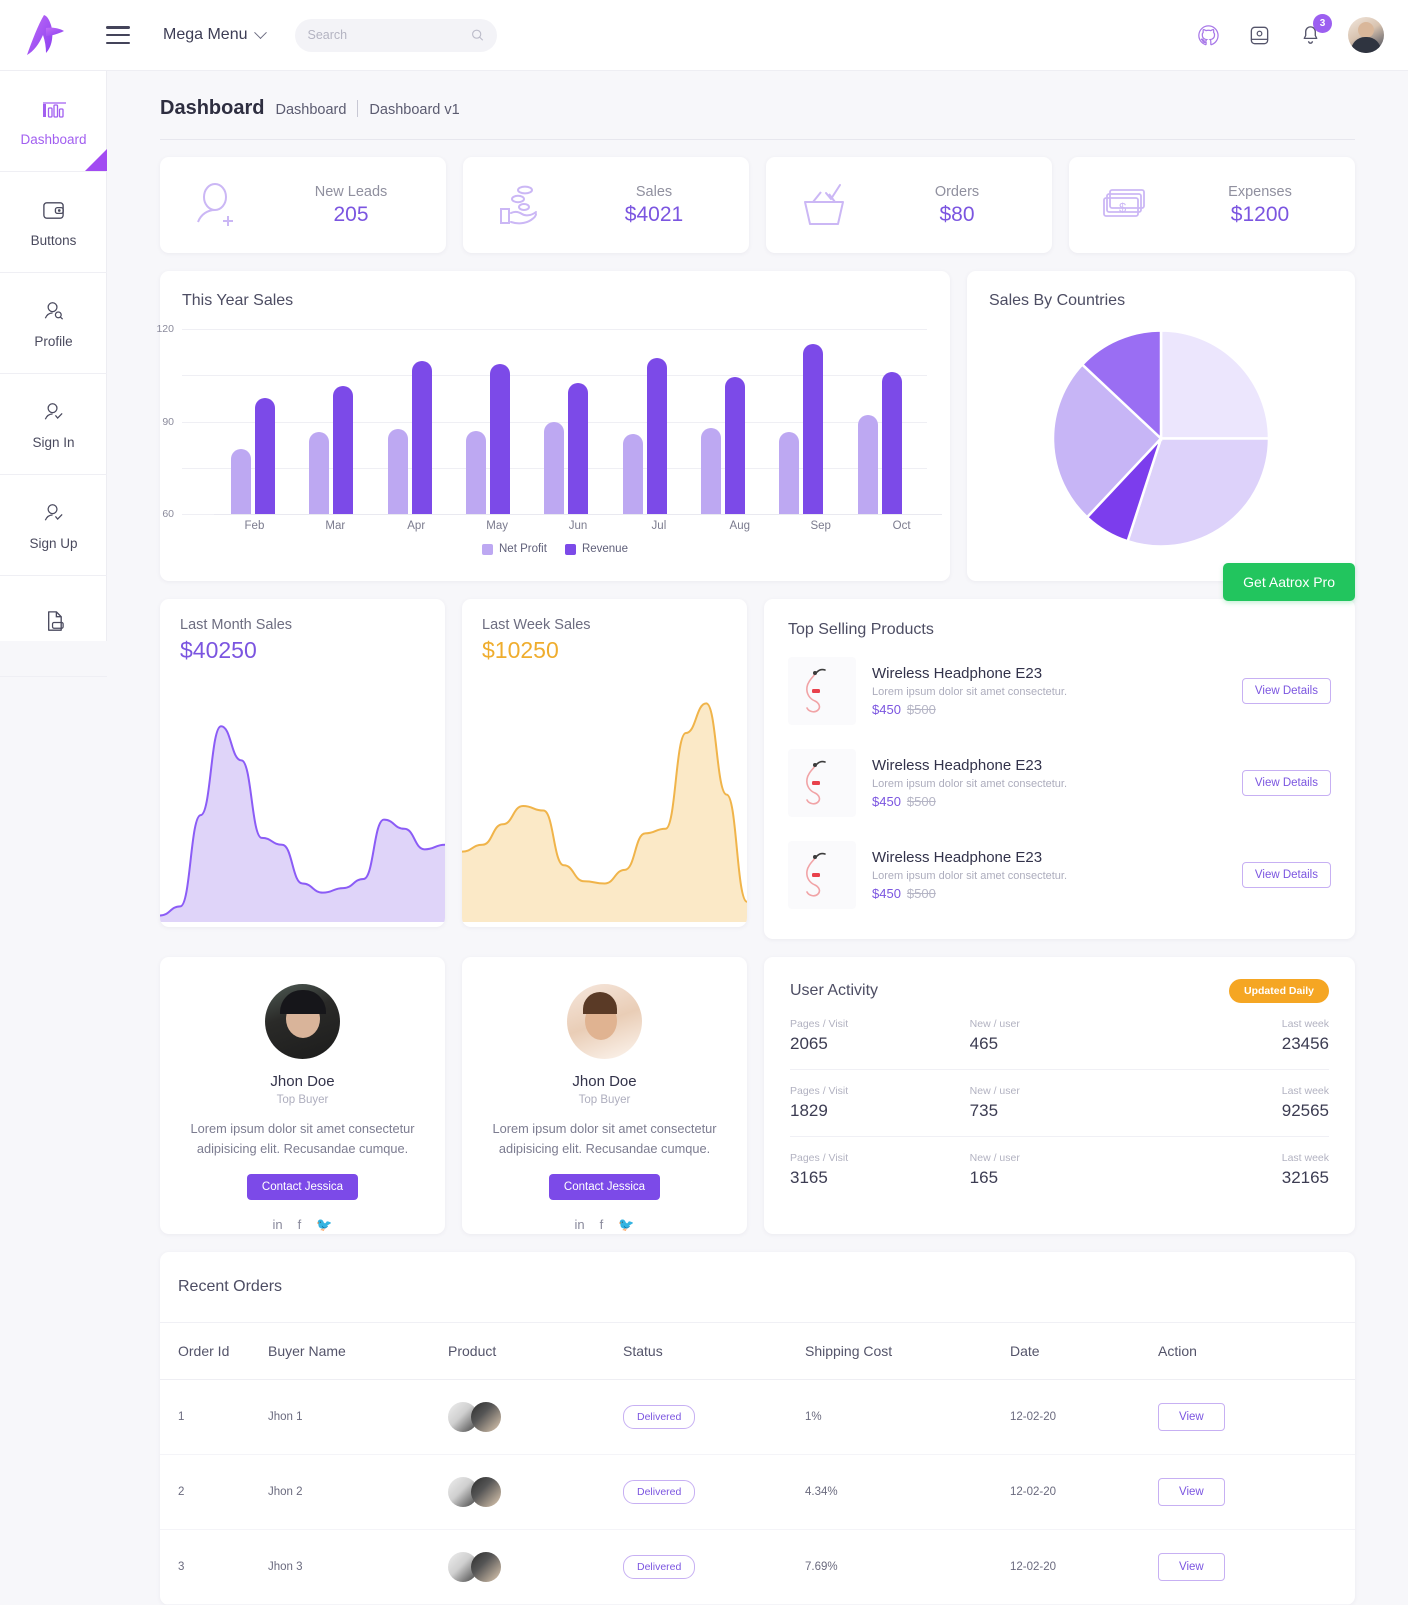 Image resolution: width=1408 pixels, height=1605 pixels. Describe the element at coordinates (53, 121) in the screenshot. I see `sidebar-item-dashboard: Dashboard` at that location.